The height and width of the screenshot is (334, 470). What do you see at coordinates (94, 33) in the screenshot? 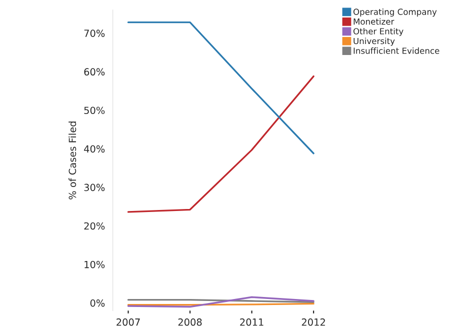
I see `y-tick-label: 70%` at bounding box center [94, 33].